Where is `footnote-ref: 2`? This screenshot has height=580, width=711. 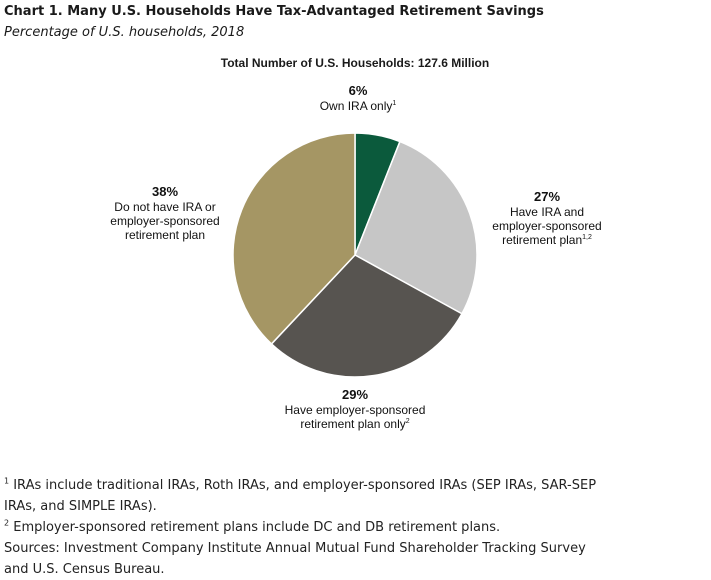 footnote-ref: 2 is located at coordinates (407, 421).